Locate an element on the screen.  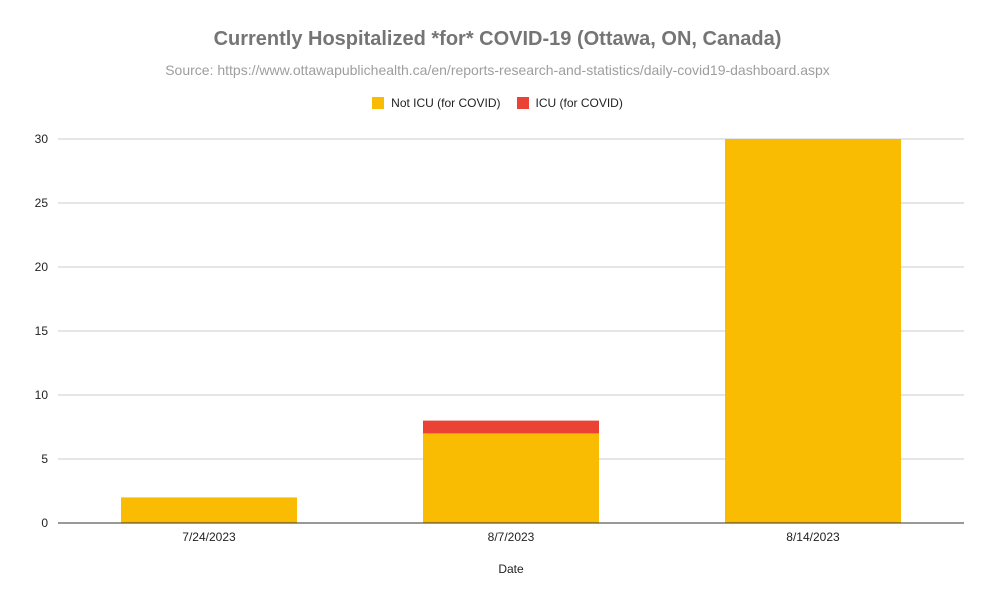
y-tick-label: 0 is located at coordinates (44, 523).